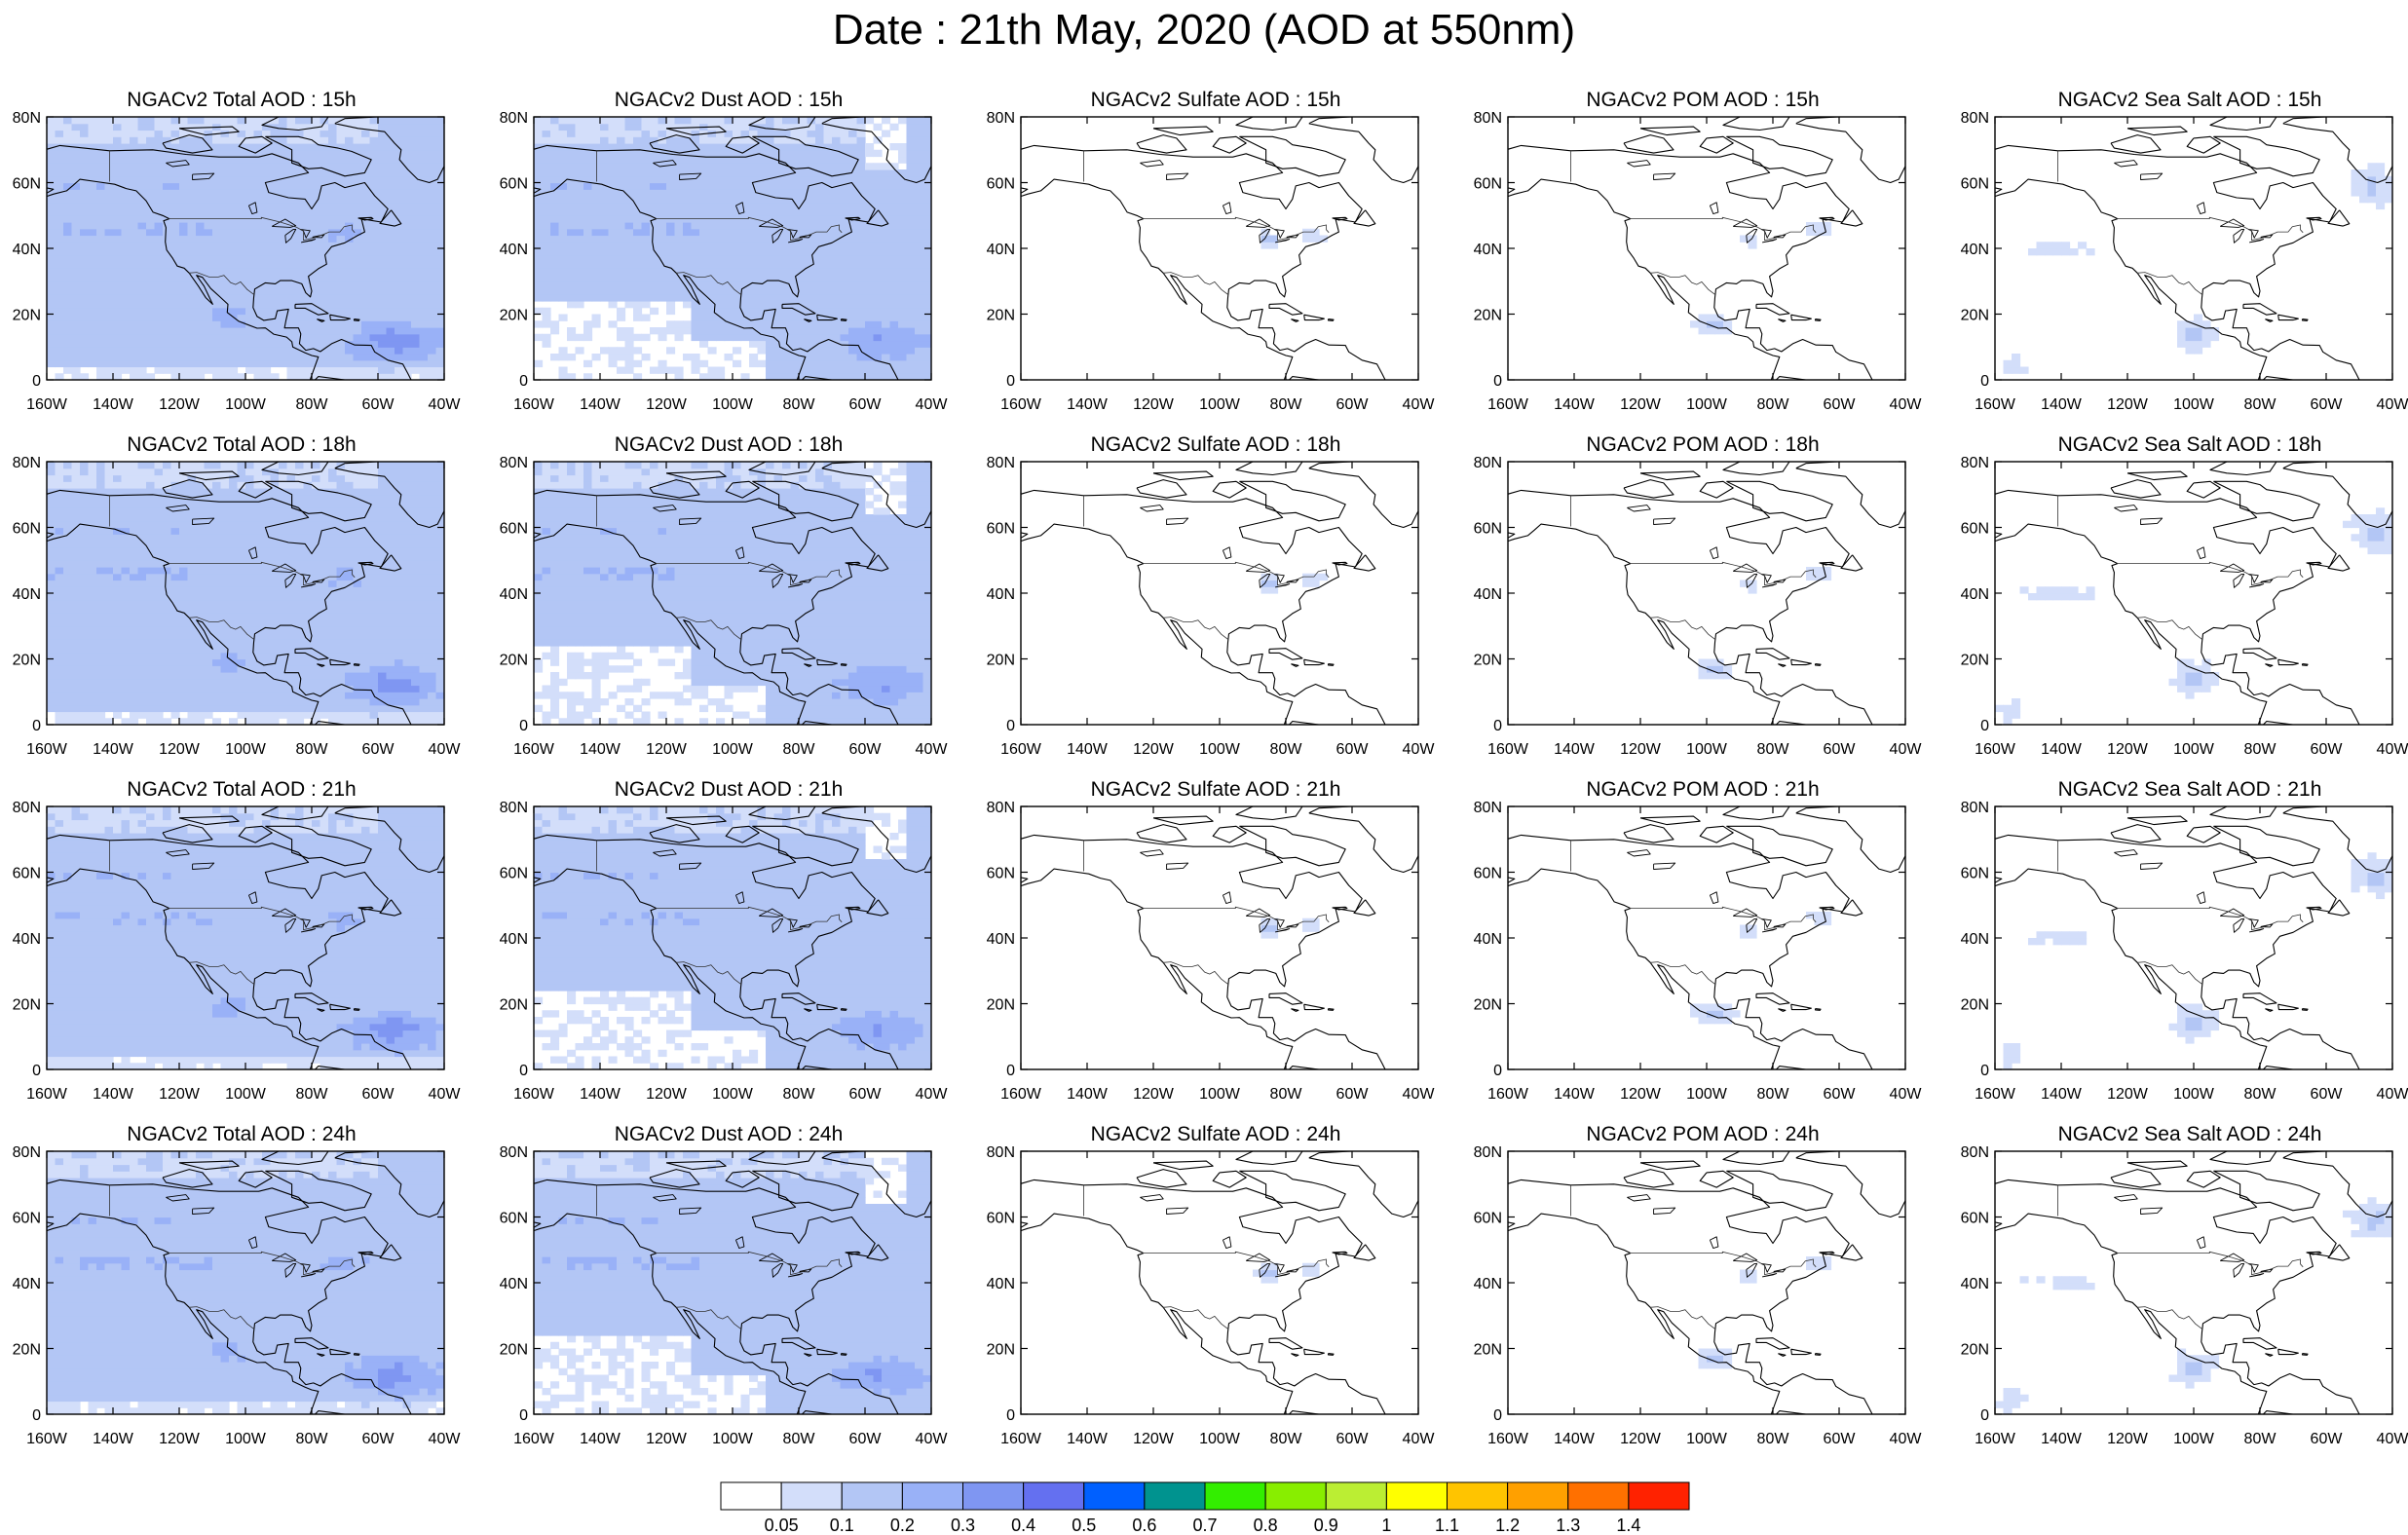 The image size is (2408, 1535). Describe the element at coordinates (1326, 1525) in the screenshot. I see `colorbar-label: 0.9` at that location.